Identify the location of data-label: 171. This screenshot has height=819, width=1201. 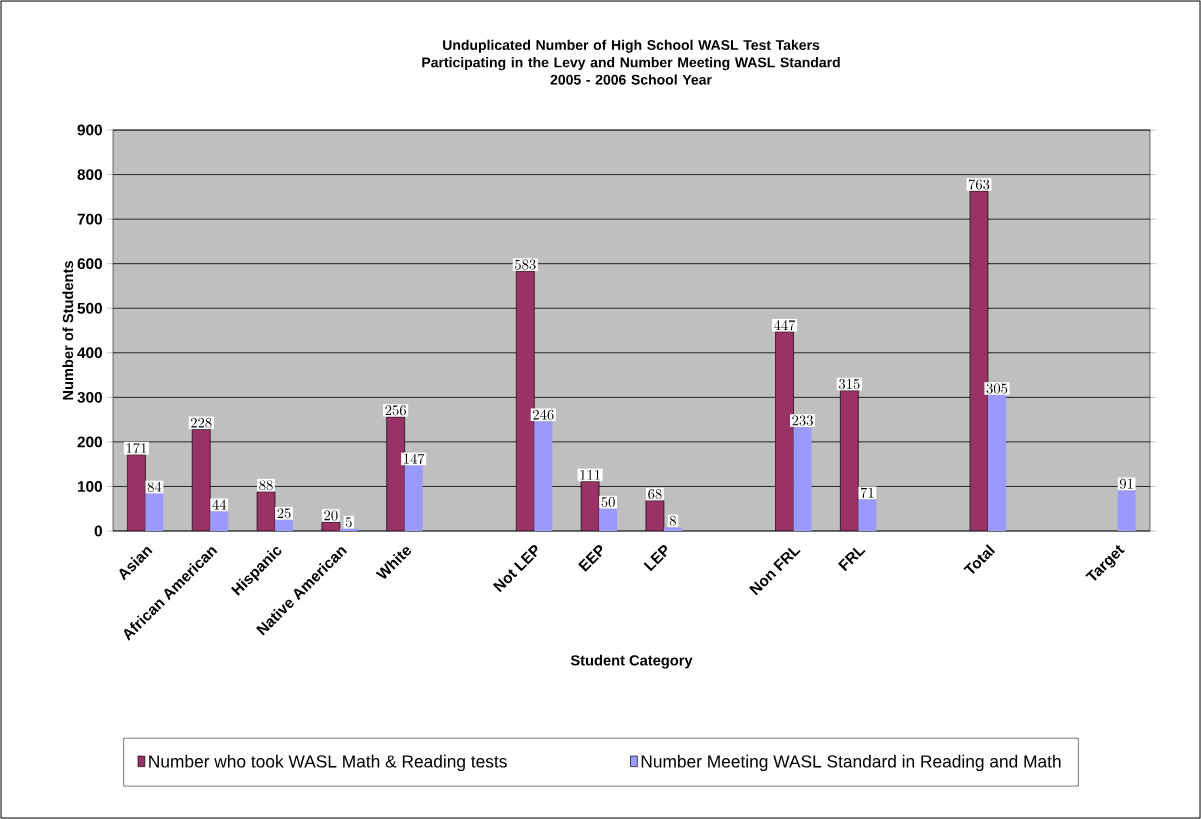
(136, 448).